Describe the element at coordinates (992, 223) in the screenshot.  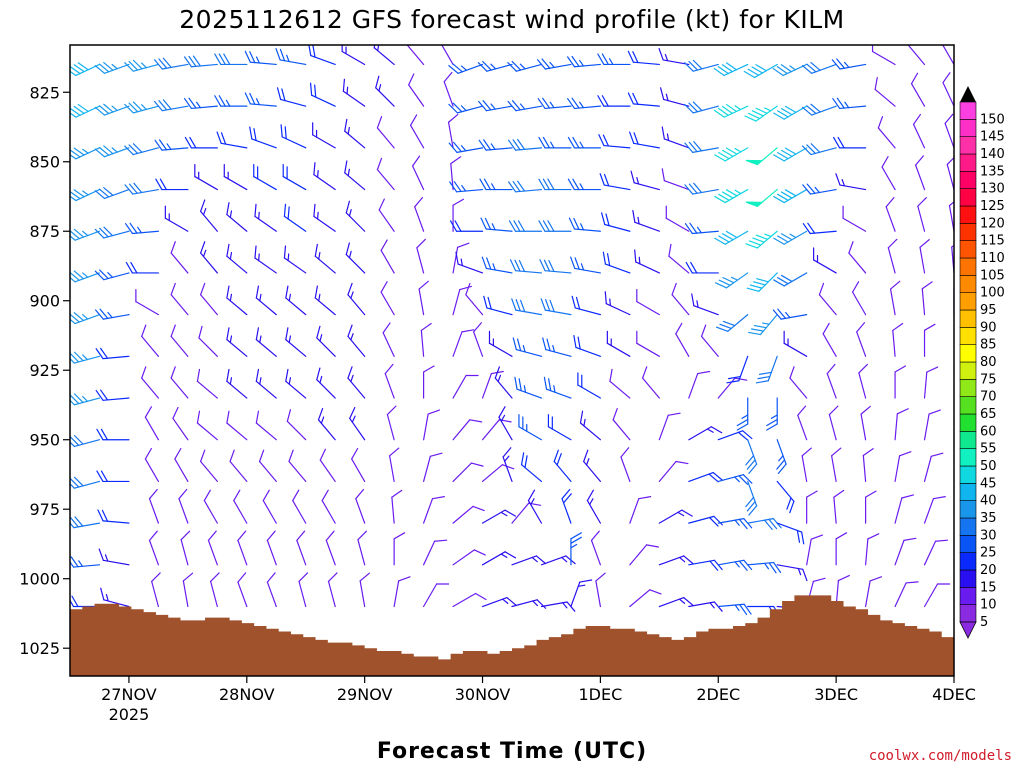
I see `colorbar-label: 120` at that location.